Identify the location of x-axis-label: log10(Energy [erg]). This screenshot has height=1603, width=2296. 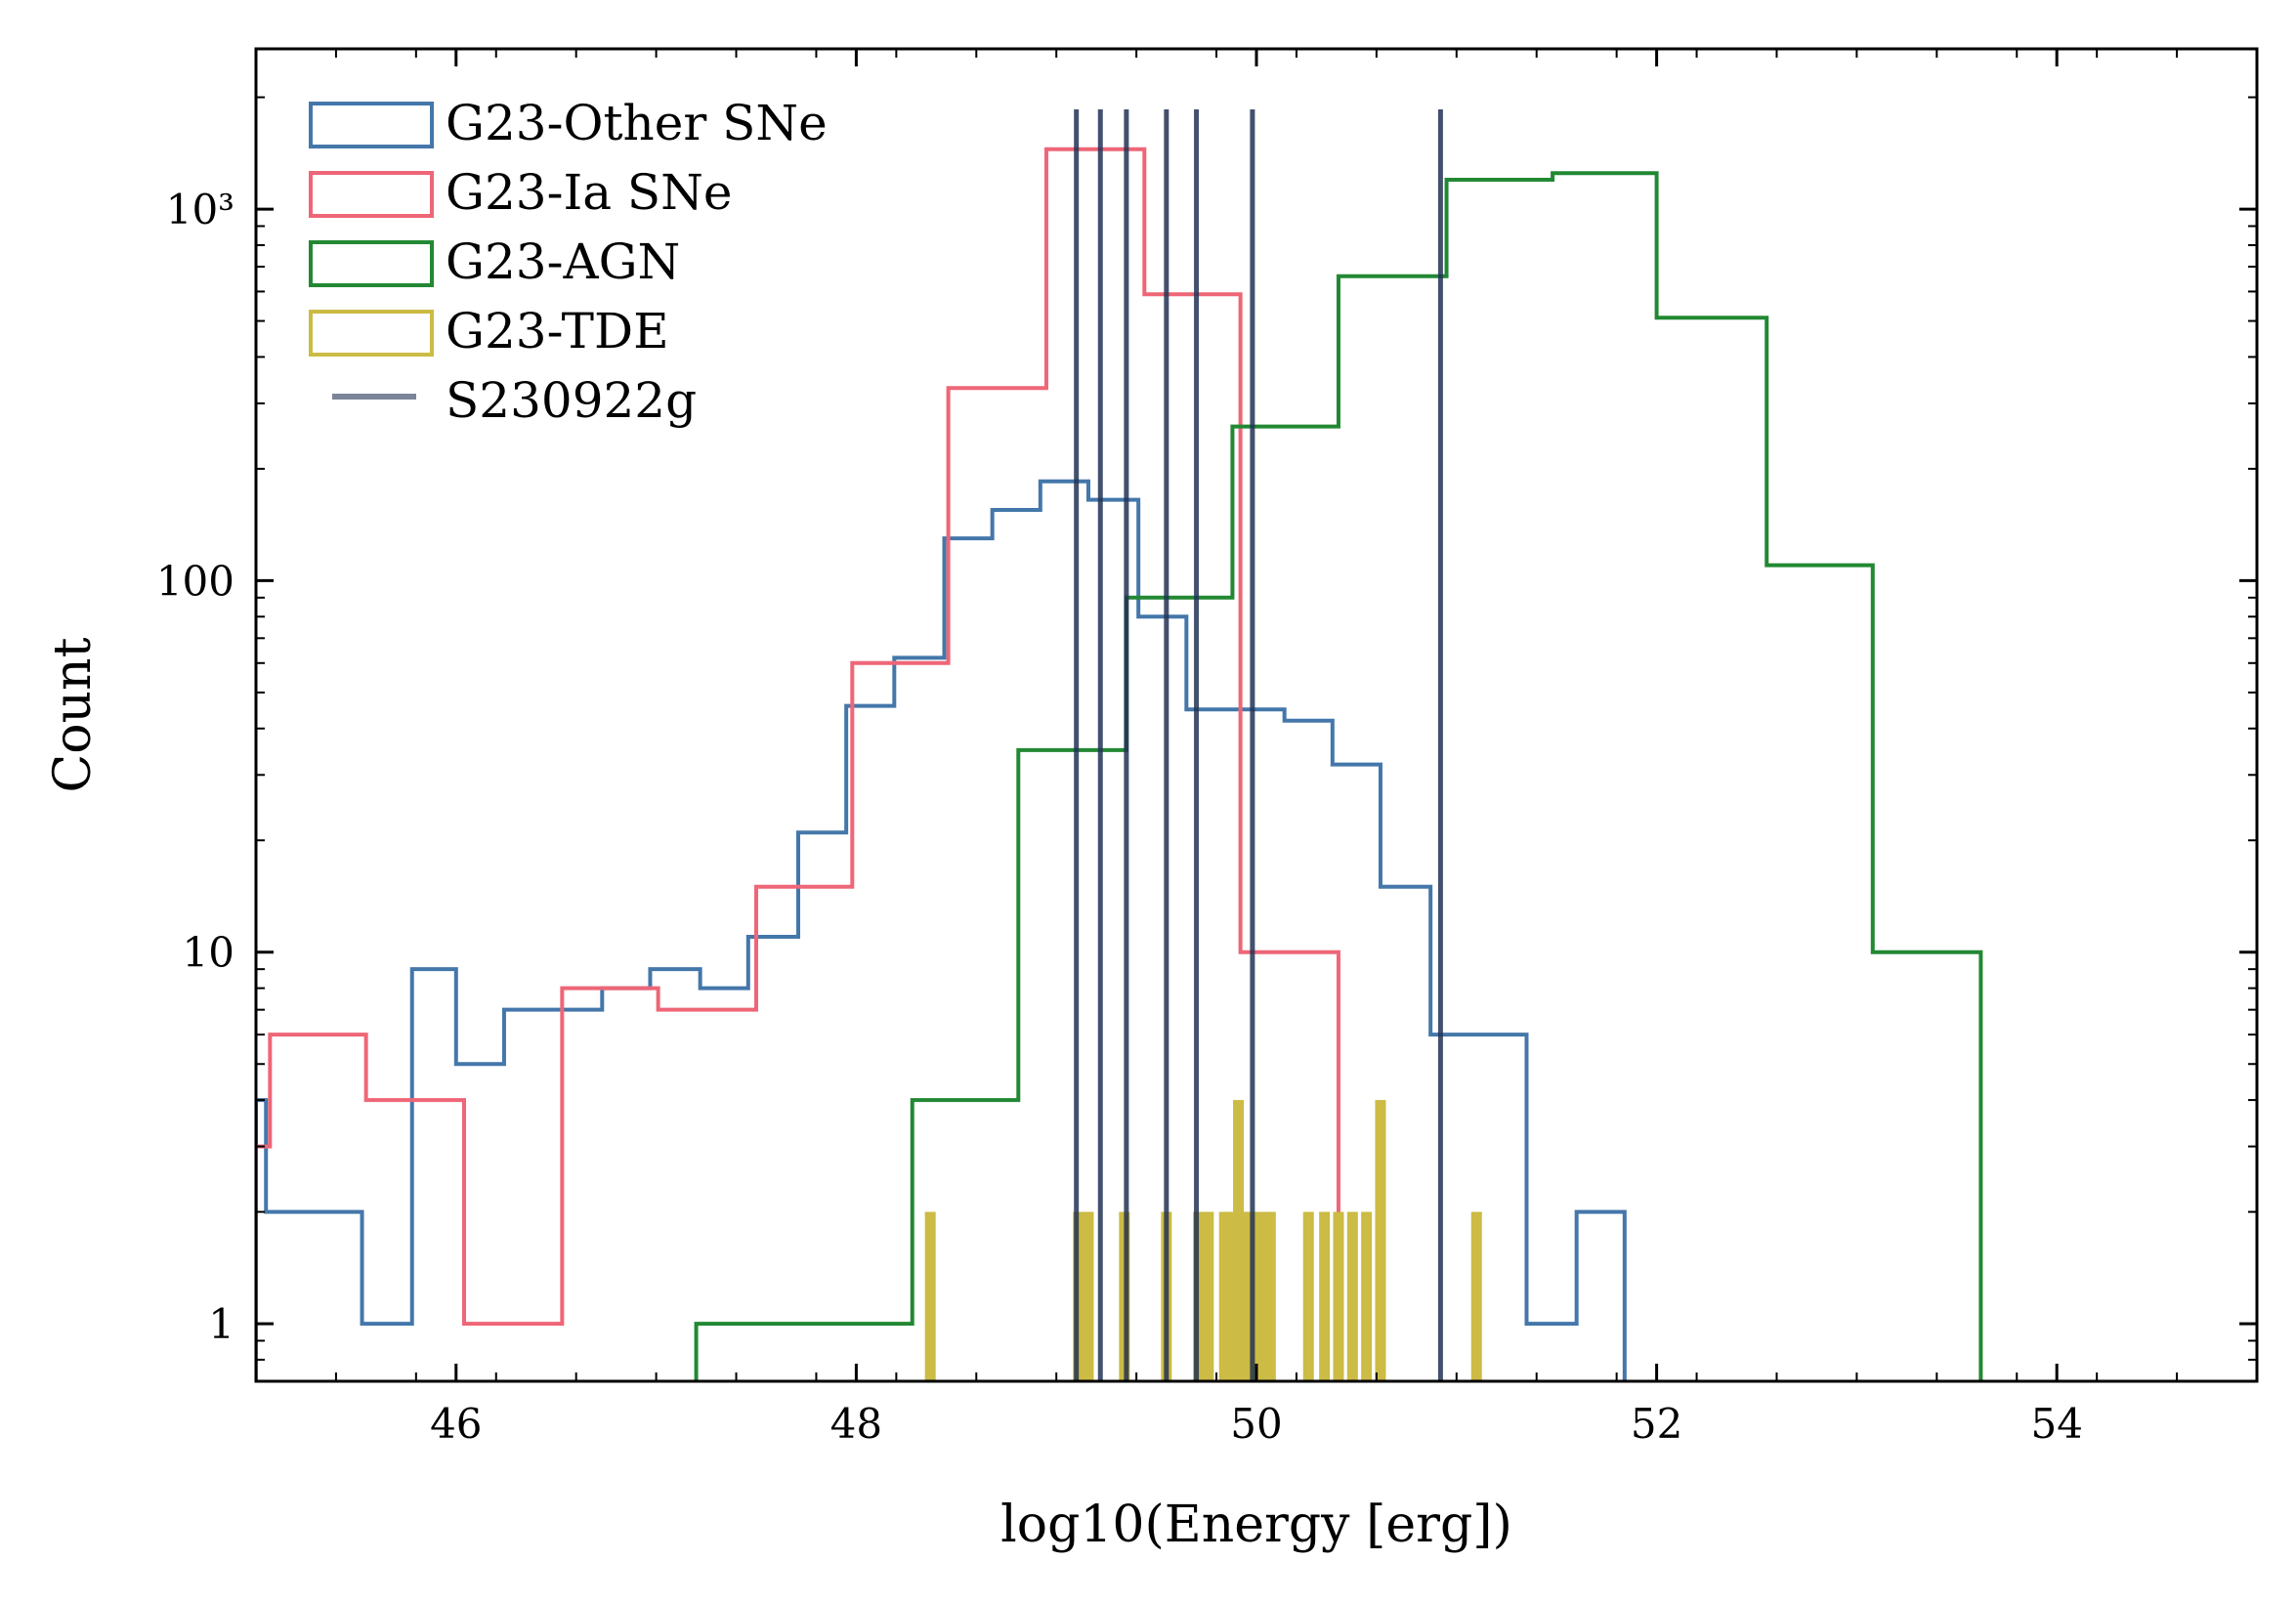
(1256, 1525).